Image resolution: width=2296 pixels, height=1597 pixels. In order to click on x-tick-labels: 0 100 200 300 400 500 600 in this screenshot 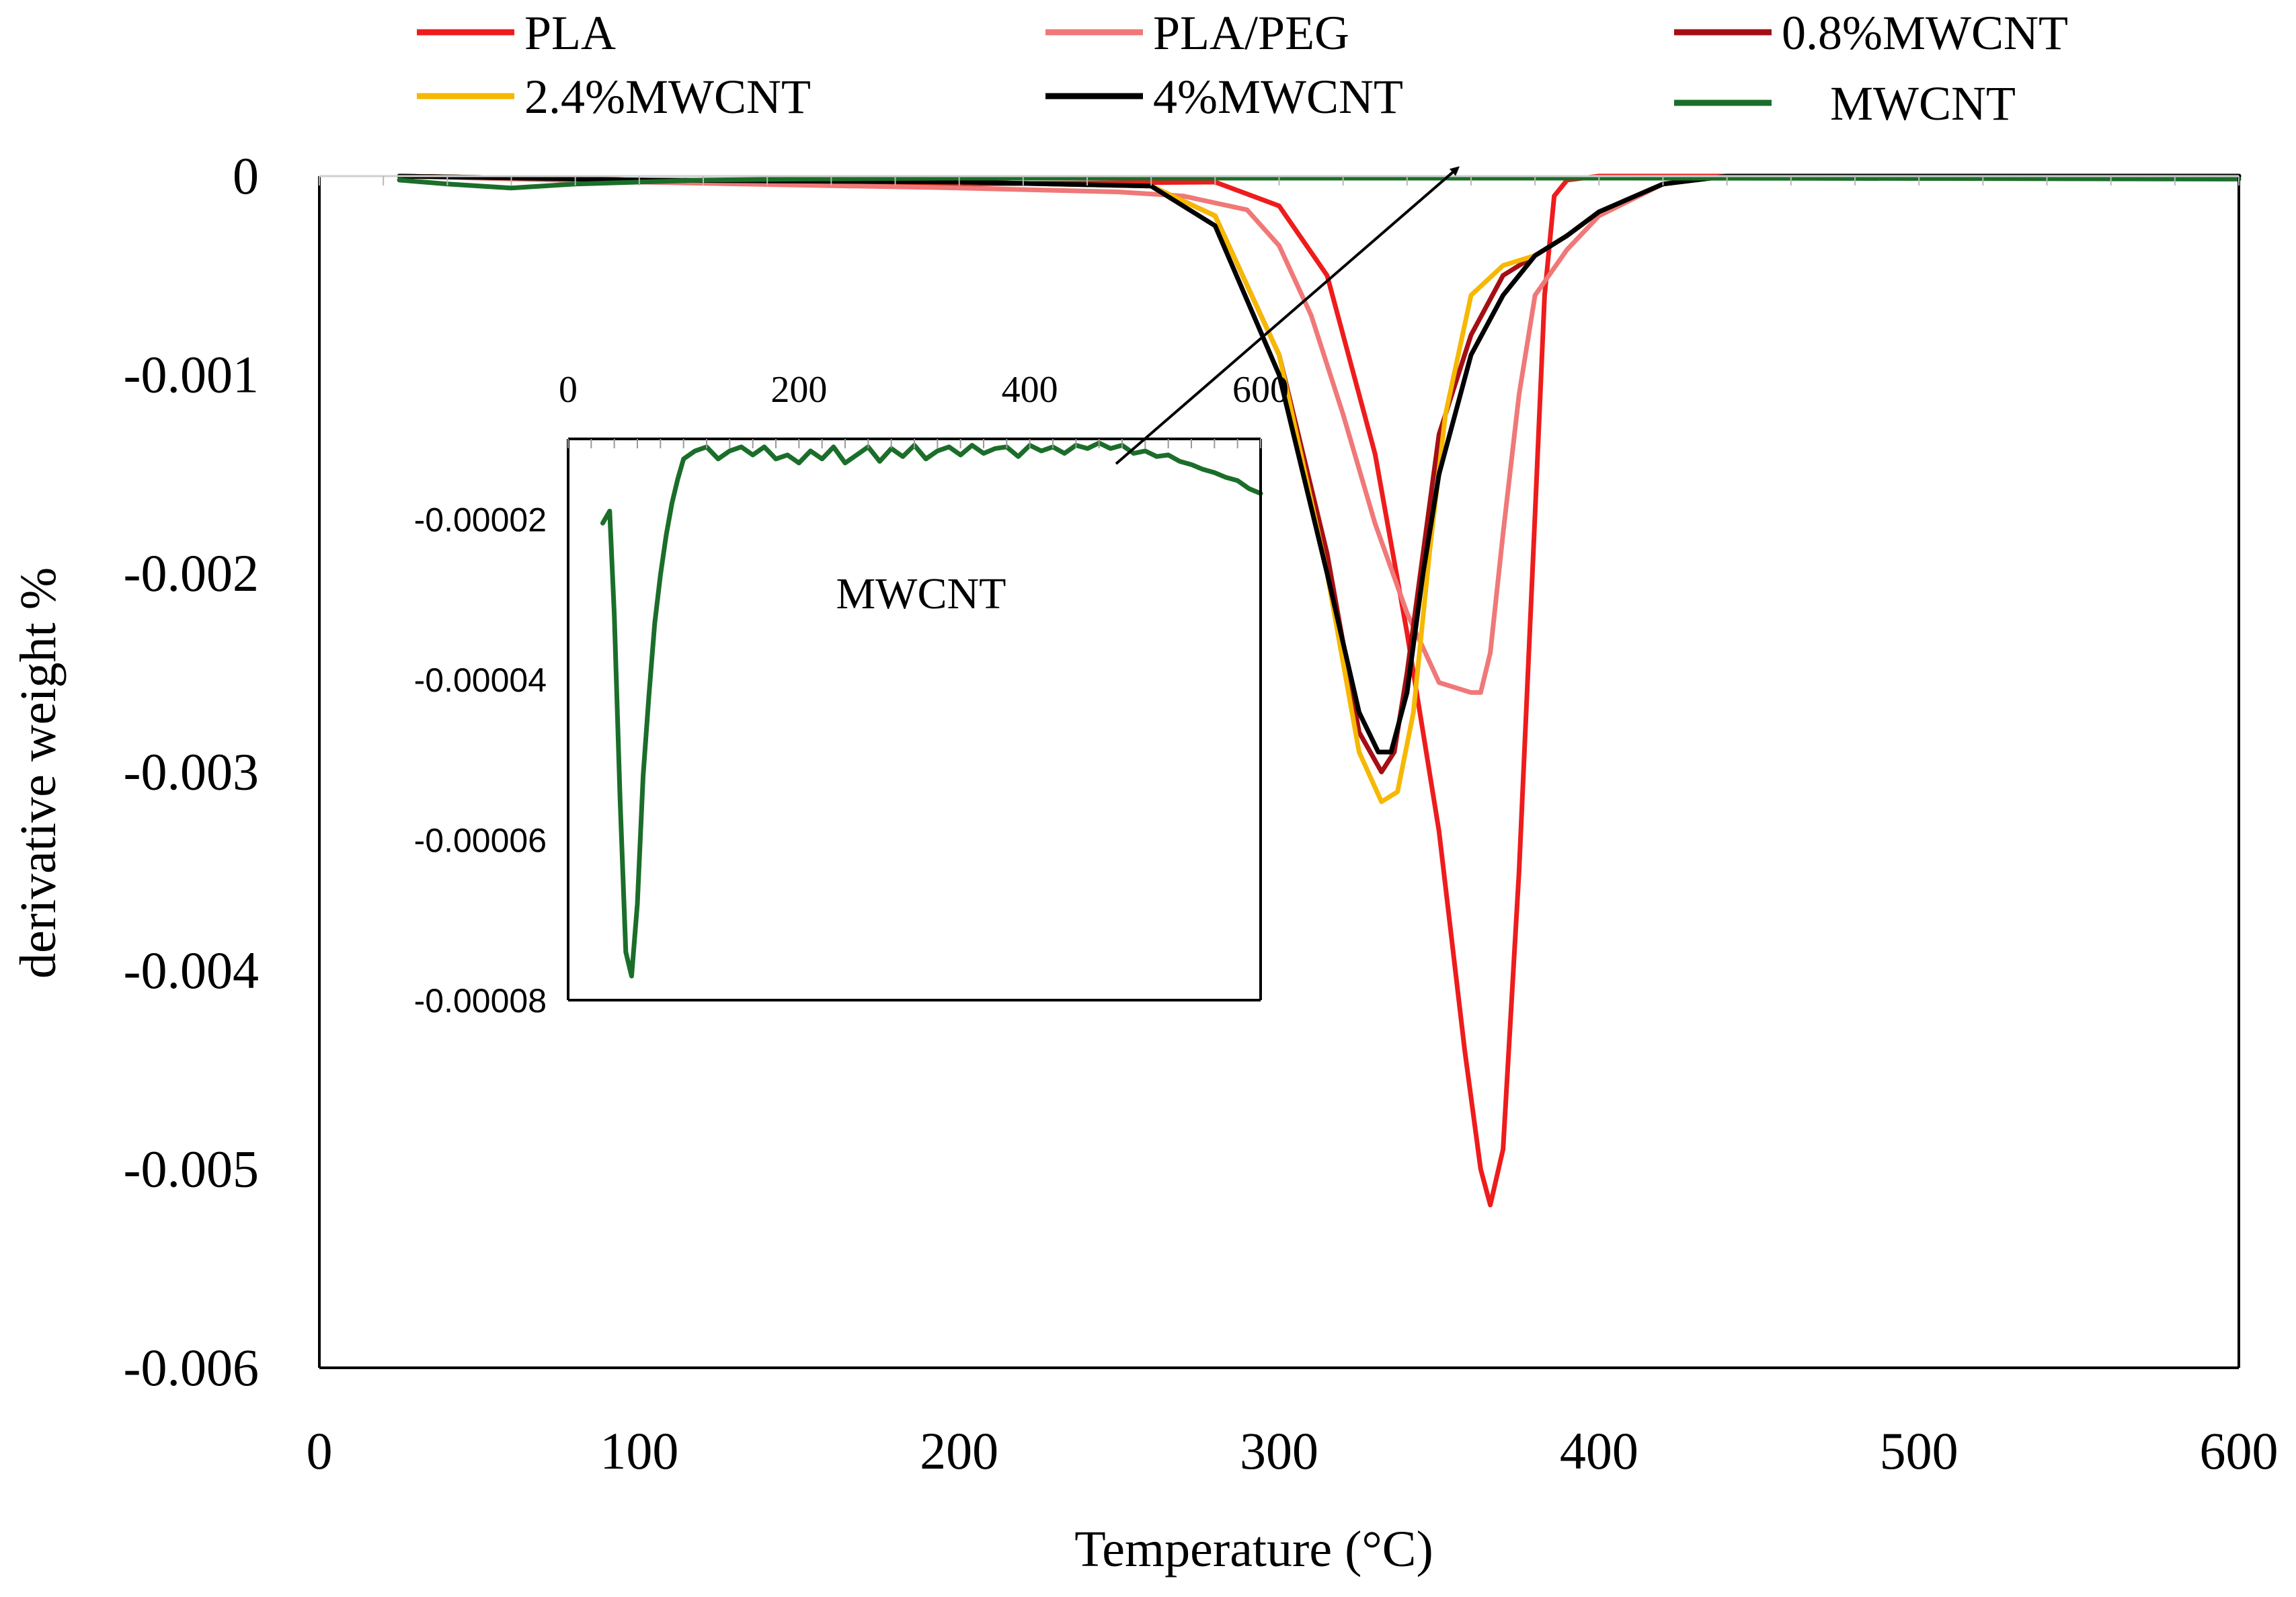, I will do `click(1293, 1451)`.